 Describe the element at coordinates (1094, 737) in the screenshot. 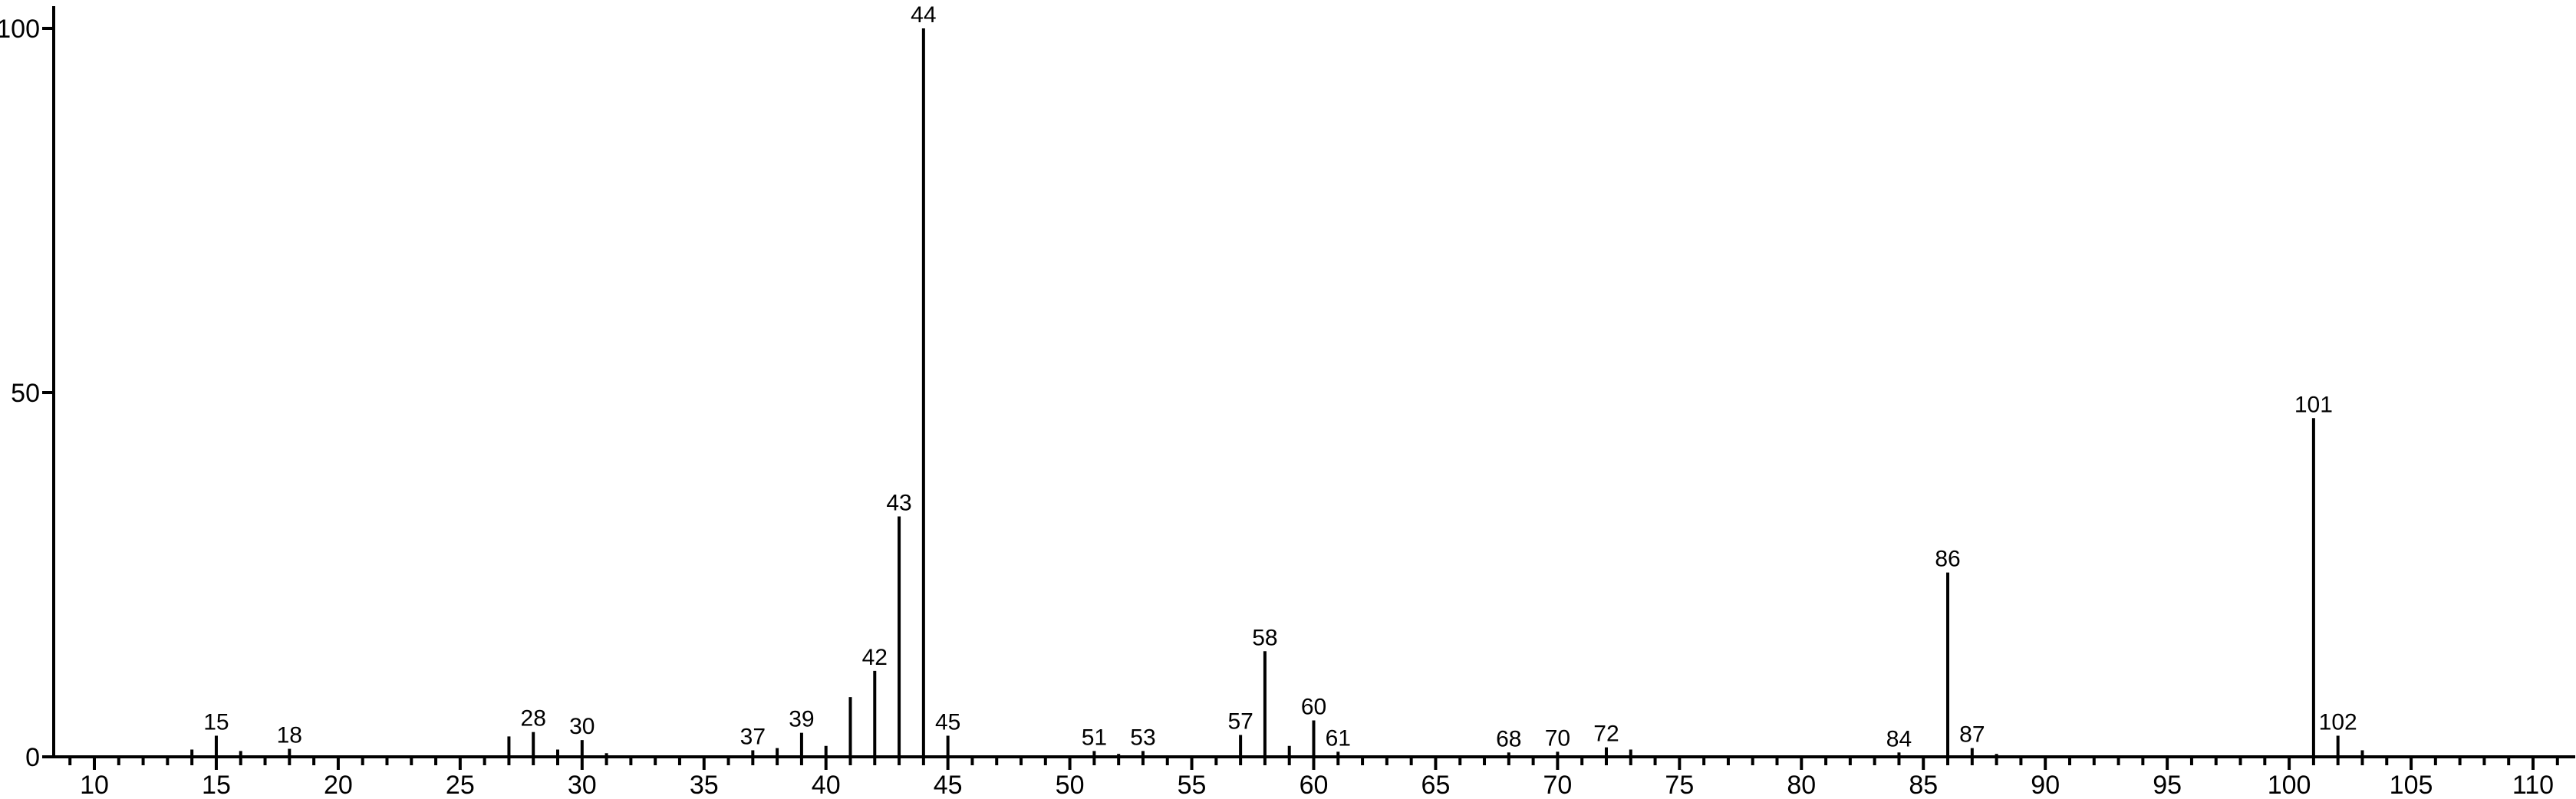

I see `peak-label-51: 51` at that location.